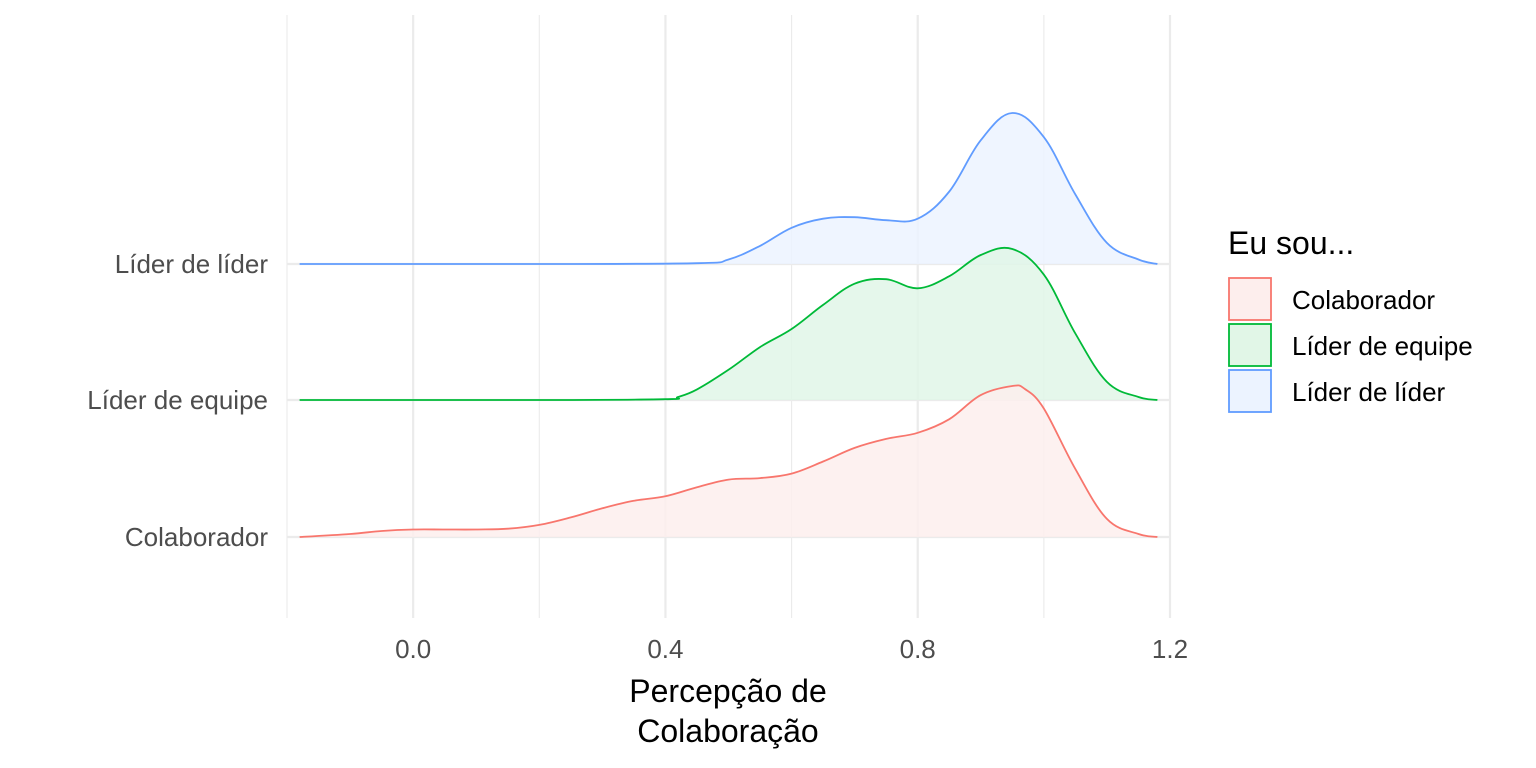 This screenshot has height=768, width=1536. What do you see at coordinates (192, 264) in the screenshot?
I see `y-tick-label: Líder de líder` at bounding box center [192, 264].